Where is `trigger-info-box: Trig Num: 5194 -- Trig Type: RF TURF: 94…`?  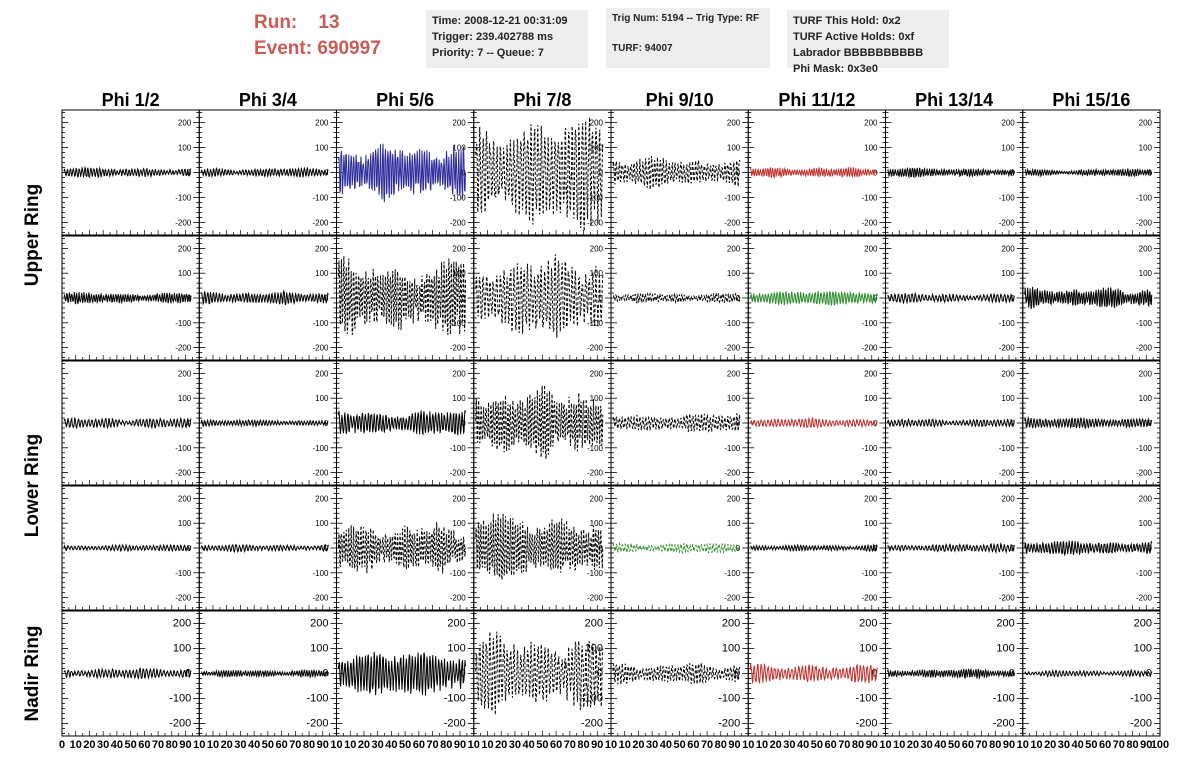 trigger-info-box: Trig Num: 5194 -- Trig Type: RF TURF: 94… is located at coordinates (688, 38).